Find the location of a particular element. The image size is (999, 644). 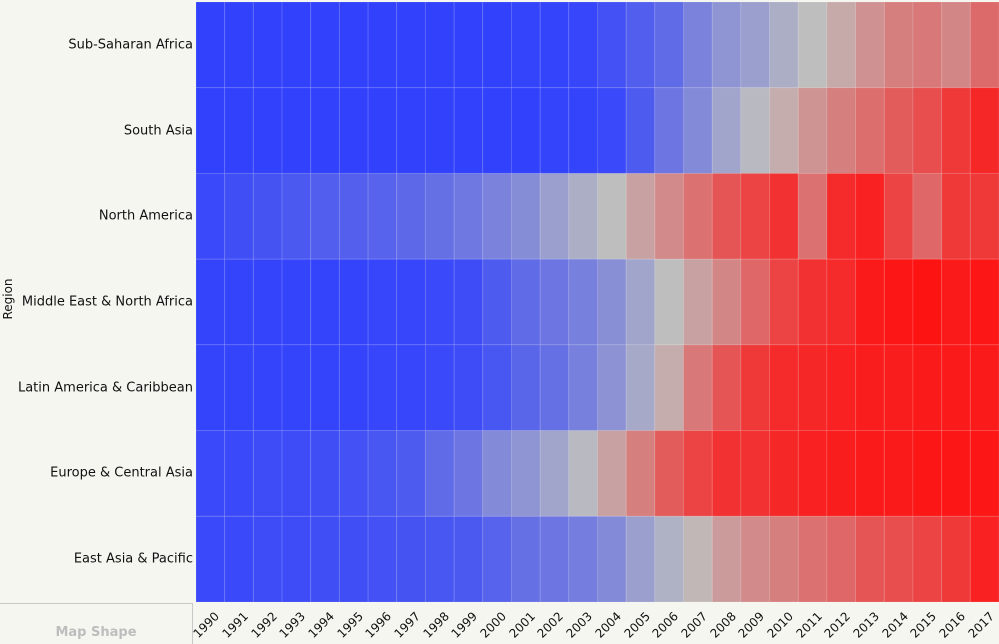

x-tick-label: 2012 is located at coordinates (837, 625).